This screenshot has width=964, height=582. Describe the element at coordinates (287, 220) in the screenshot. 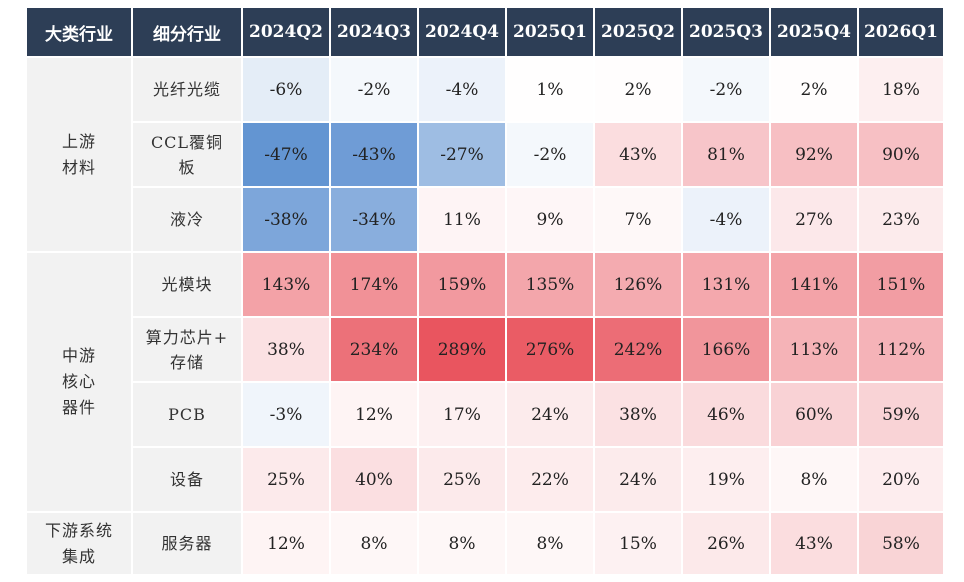

I see `value-cell: -38%` at that location.